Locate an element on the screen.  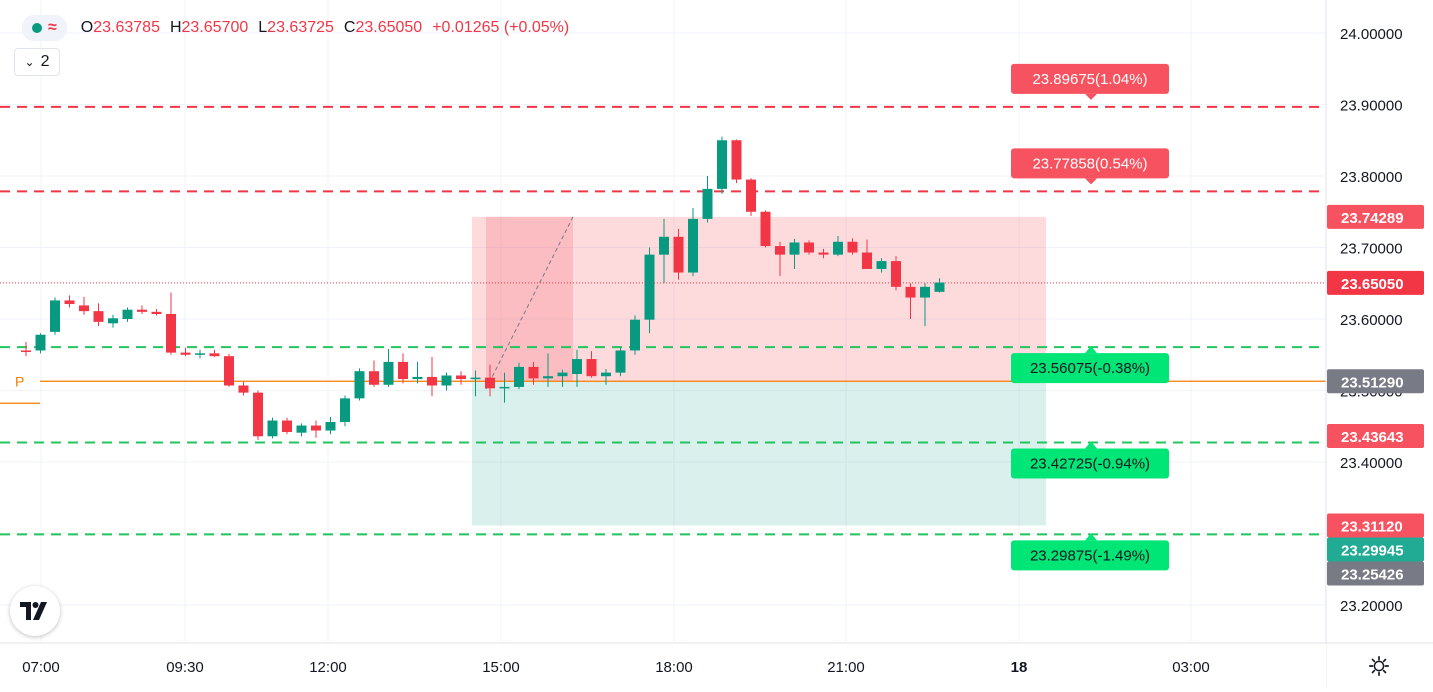
loss-zone is located at coordinates (759, 453).